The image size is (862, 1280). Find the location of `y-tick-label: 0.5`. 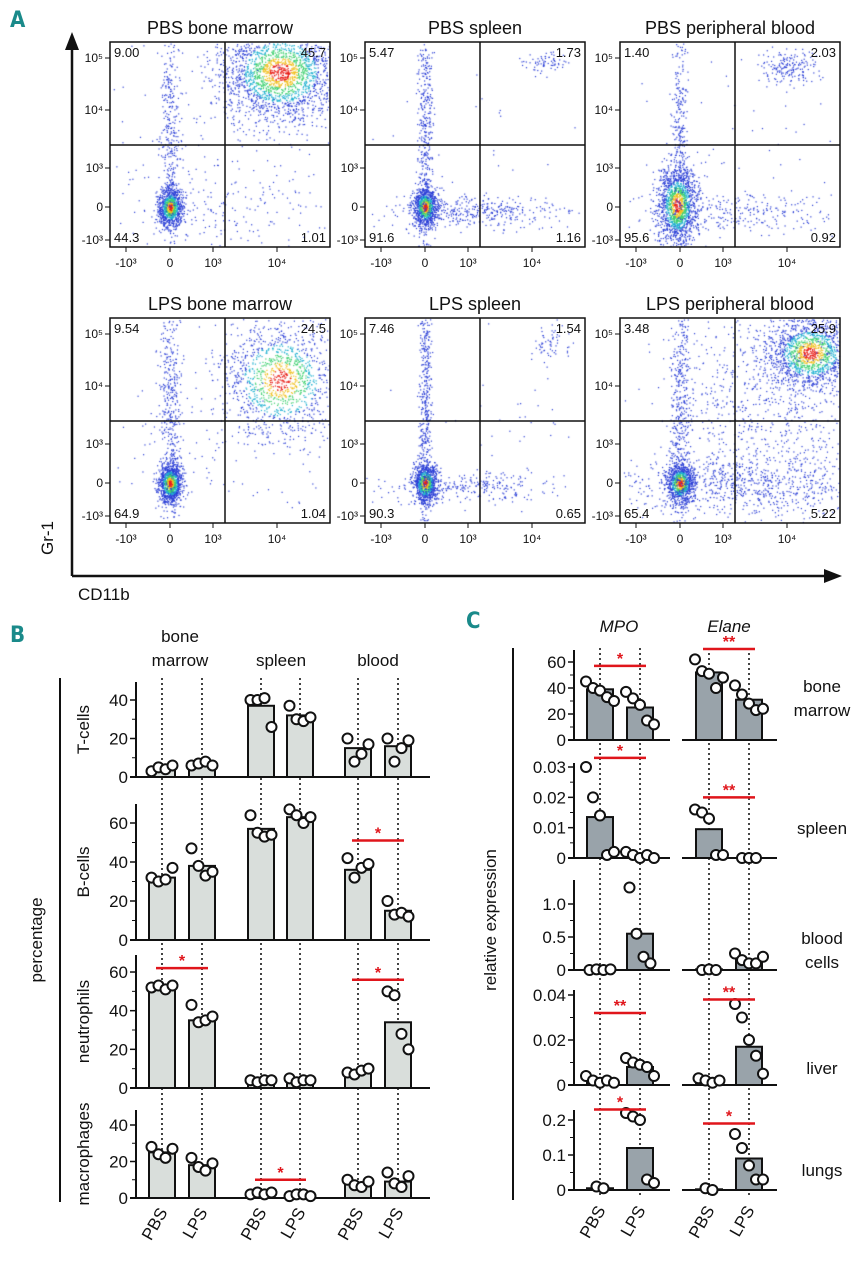

y-tick-label: 0.5 is located at coordinates (554, 937).